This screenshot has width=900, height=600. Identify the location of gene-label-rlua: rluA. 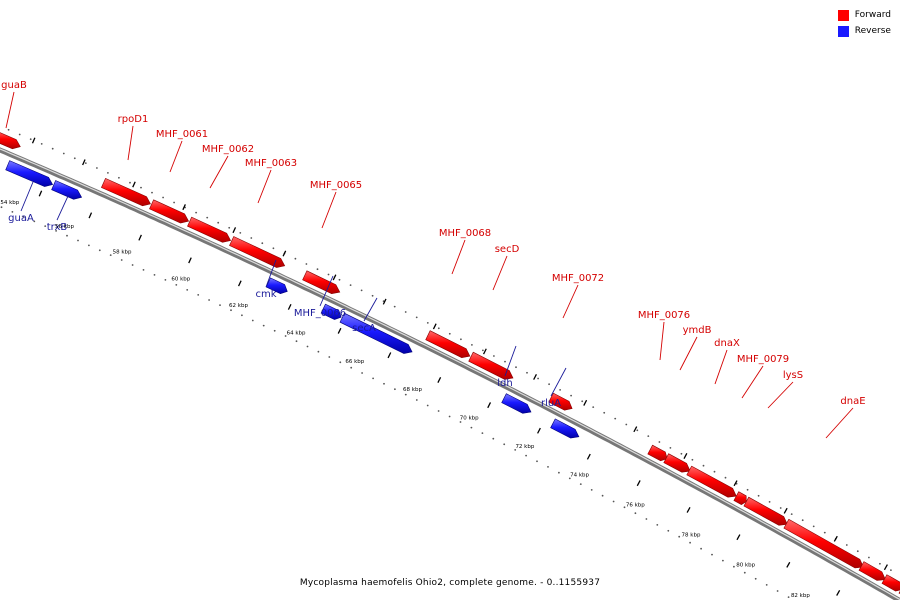
(551, 403).